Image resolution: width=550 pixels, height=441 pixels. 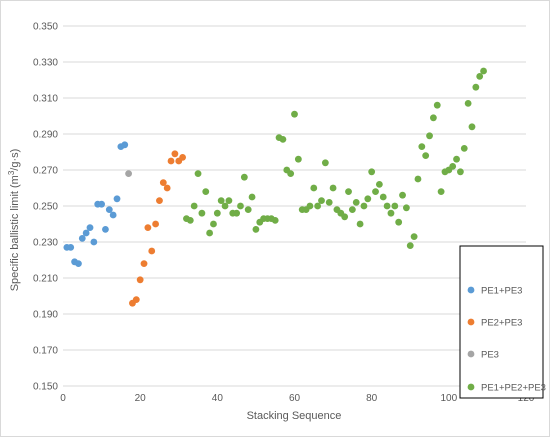 What do you see at coordinates (45, 135) in the screenshot?
I see `y-tick-label: 0.290` at bounding box center [45, 135].